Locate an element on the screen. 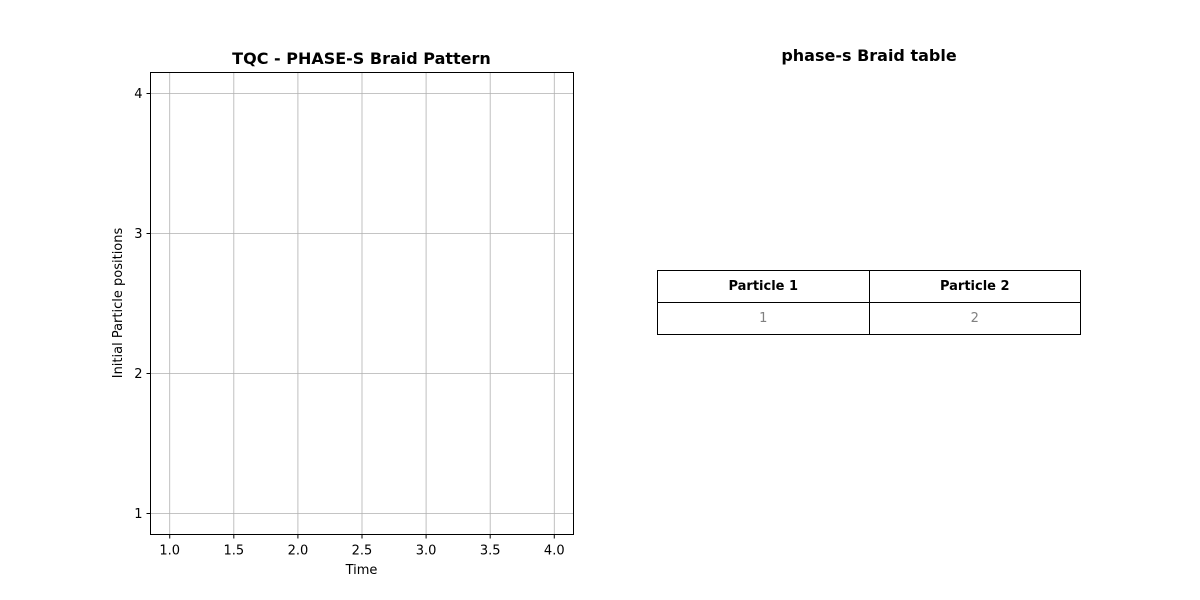 The image size is (1200, 600). table-row: 1 2 is located at coordinates (869, 318).